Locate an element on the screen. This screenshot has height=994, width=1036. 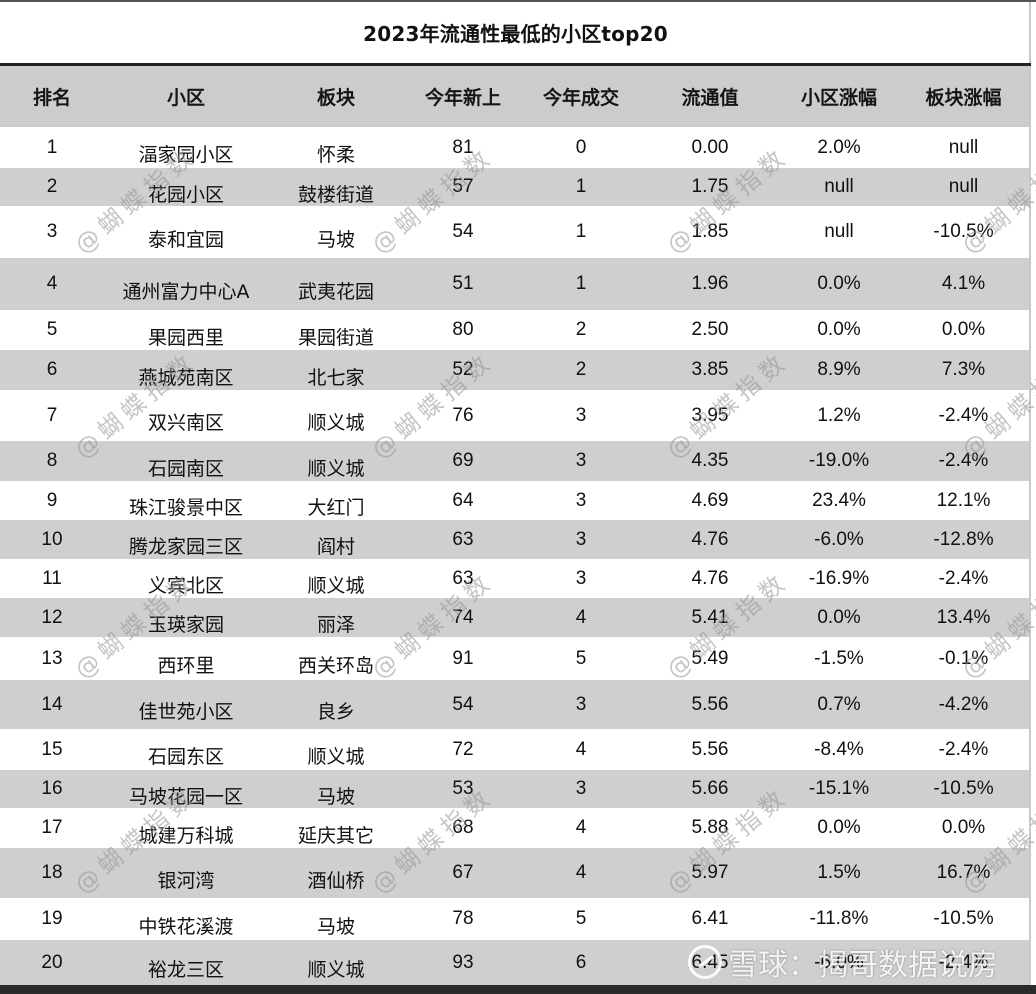
cell-district: 延庆其它 is located at coordinates (335, 835).